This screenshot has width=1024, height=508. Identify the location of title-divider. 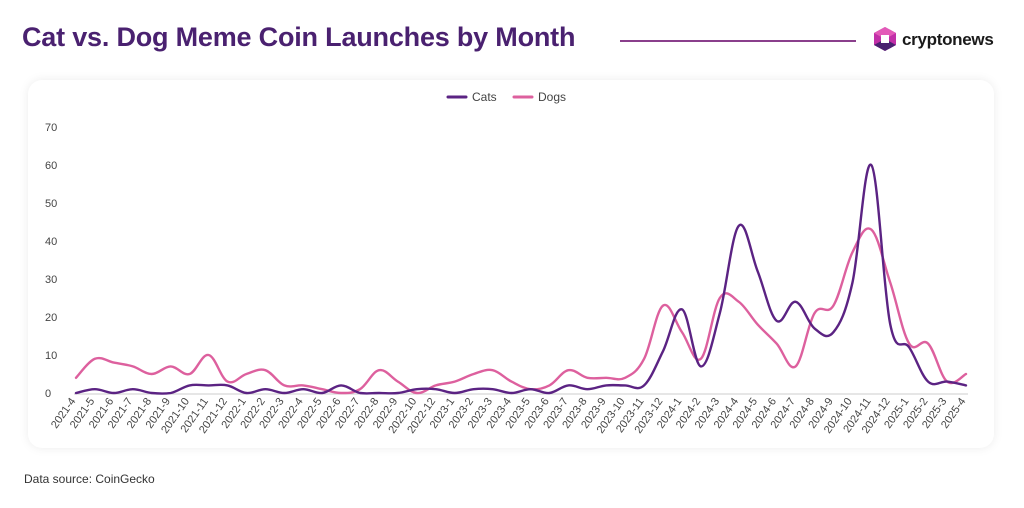
(738, 41).